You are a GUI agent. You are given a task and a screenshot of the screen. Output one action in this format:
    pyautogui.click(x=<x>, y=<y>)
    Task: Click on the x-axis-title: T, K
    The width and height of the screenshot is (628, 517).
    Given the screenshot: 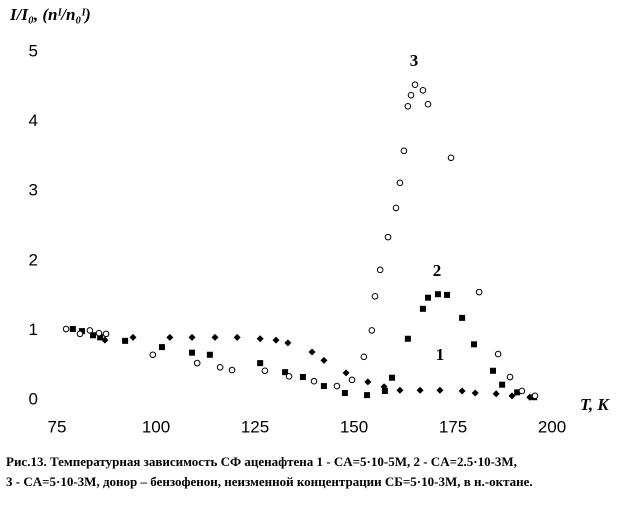 What is the action you would take?
    pyautogui.click(x=595, y=404)
    